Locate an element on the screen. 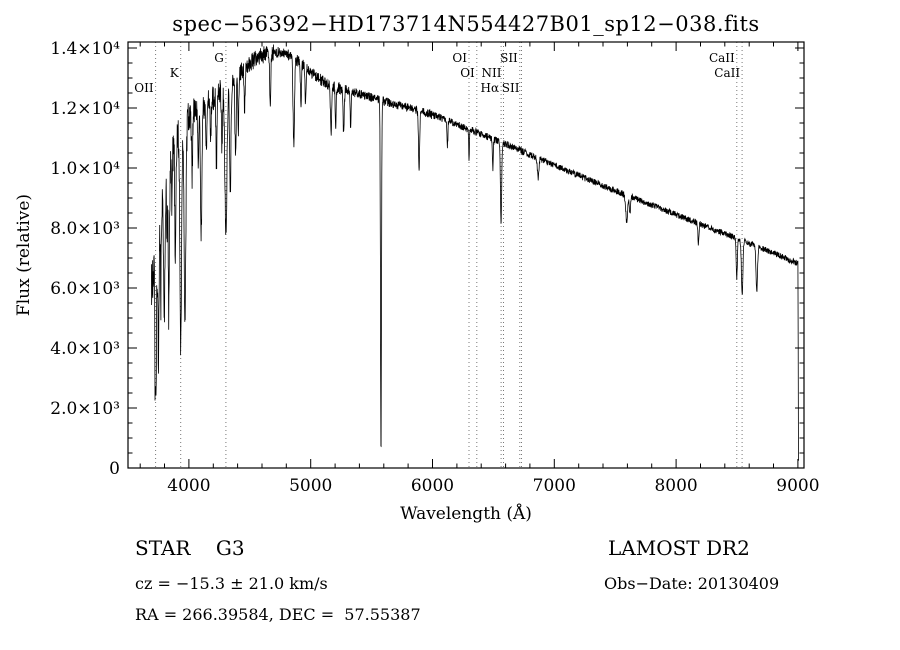 The width and height of the screenshot is (900, 650). x-tick-label: 9000 is located at coordinates (797, 486).